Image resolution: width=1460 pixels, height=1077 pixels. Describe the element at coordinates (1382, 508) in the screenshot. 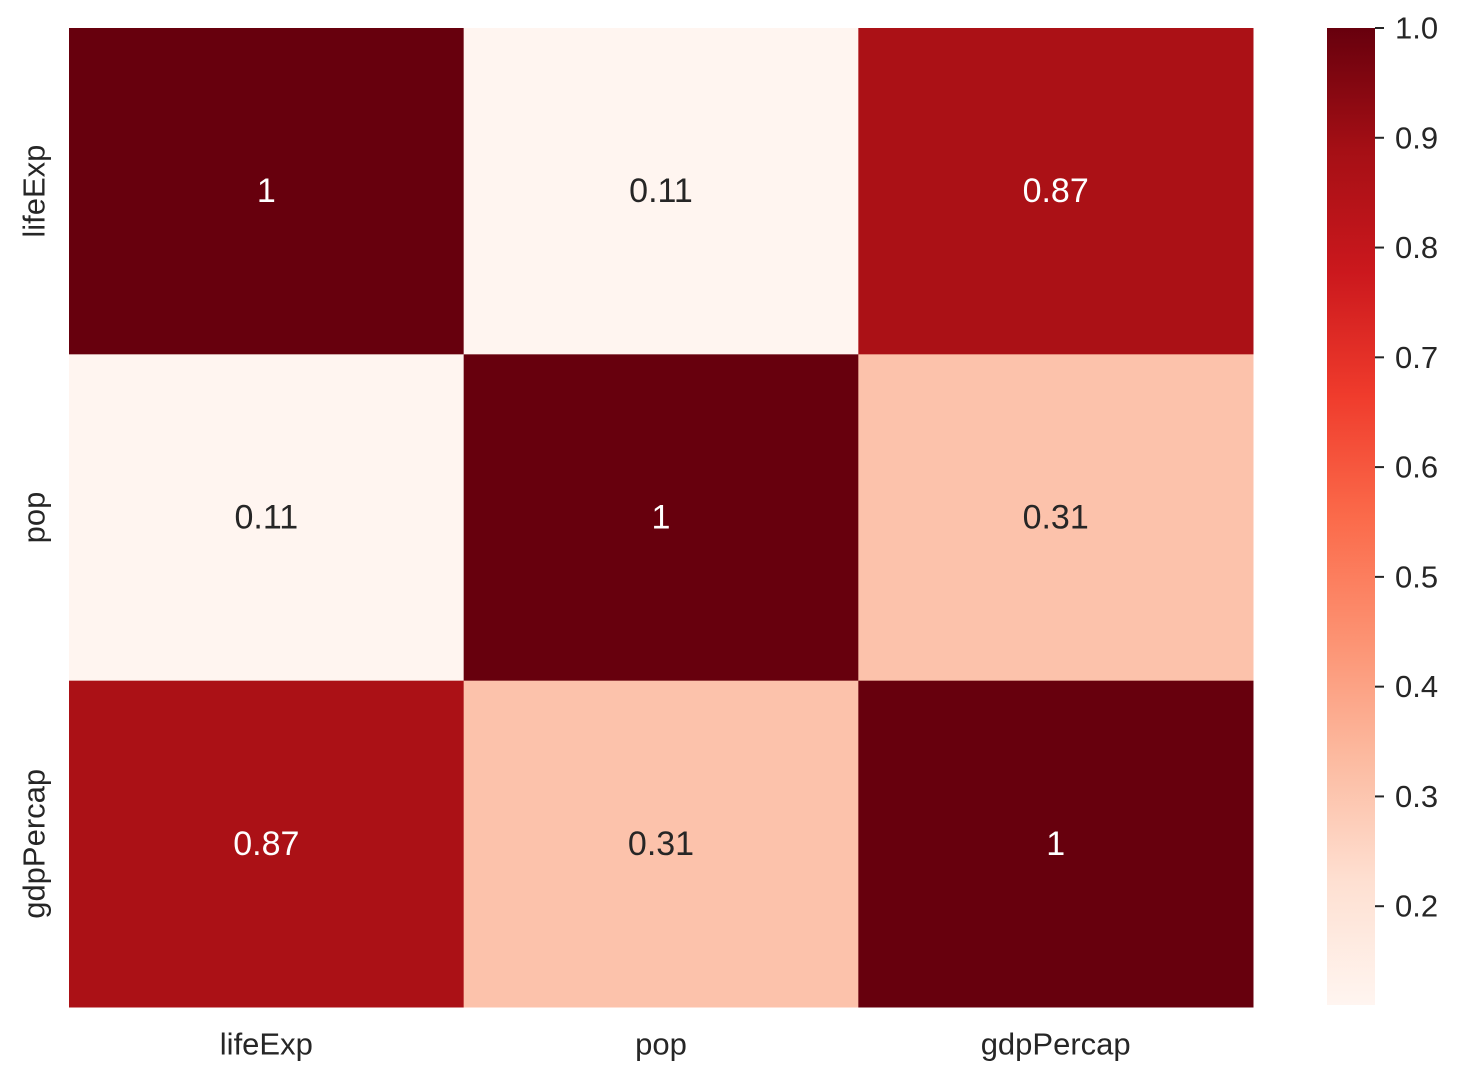

I see `colorbar: 0.2 0.3 0.4 0.5 0.6 0.7 0.8 0.9 1.0` at that location.